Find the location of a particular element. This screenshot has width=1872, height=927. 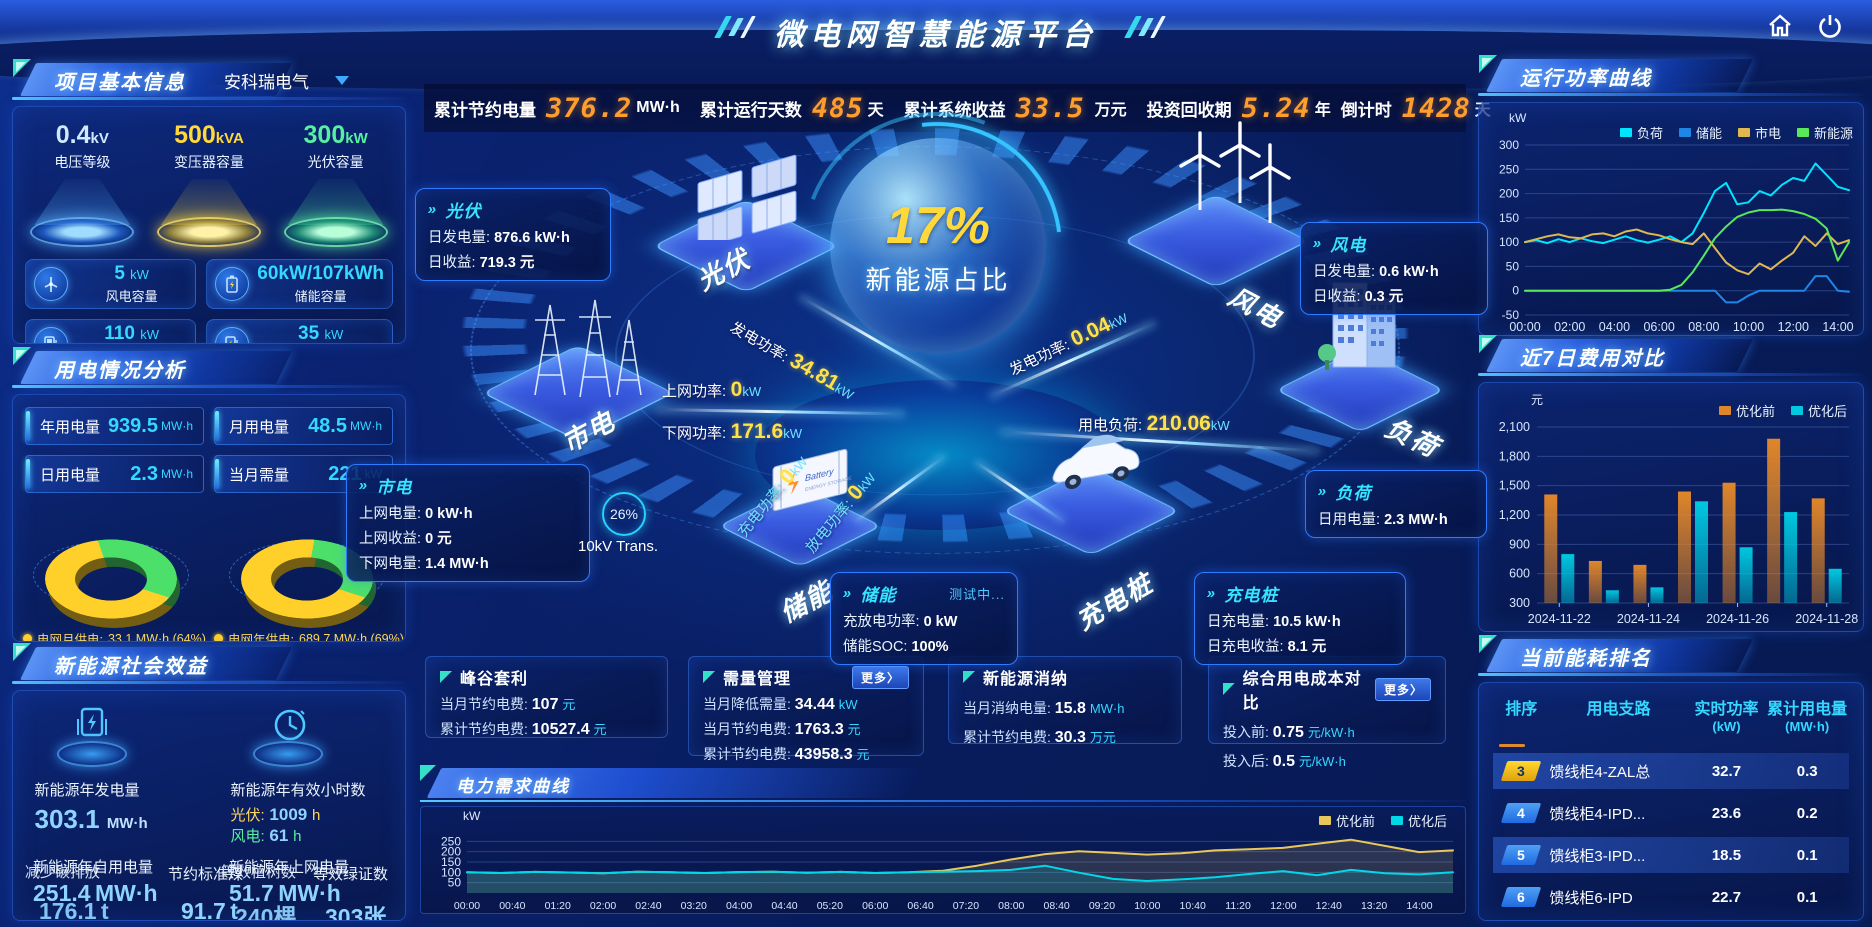

renewable-generation-stat: 新能源年发电量 303.1 MW·h is located at coordinates (111, 775).